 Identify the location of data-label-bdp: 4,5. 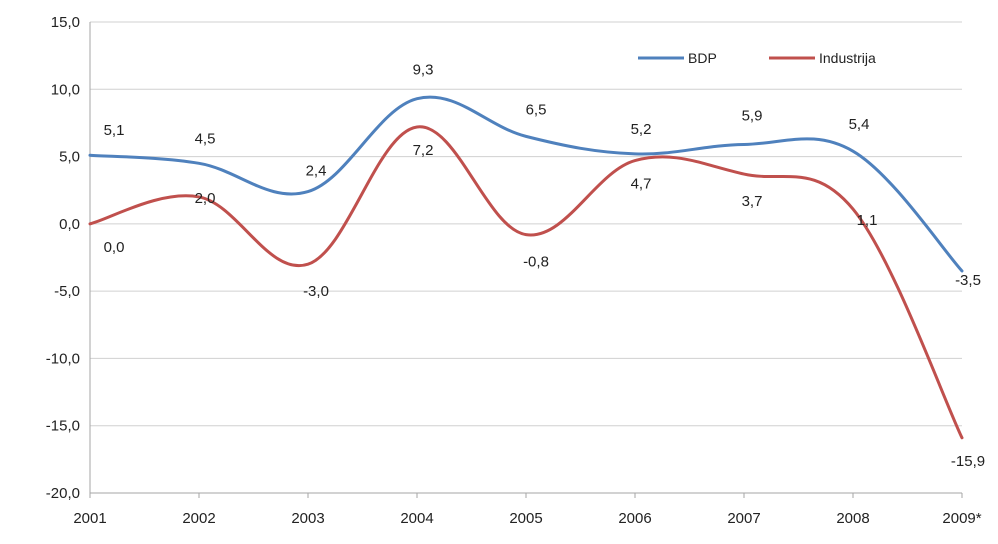
(205, 138).